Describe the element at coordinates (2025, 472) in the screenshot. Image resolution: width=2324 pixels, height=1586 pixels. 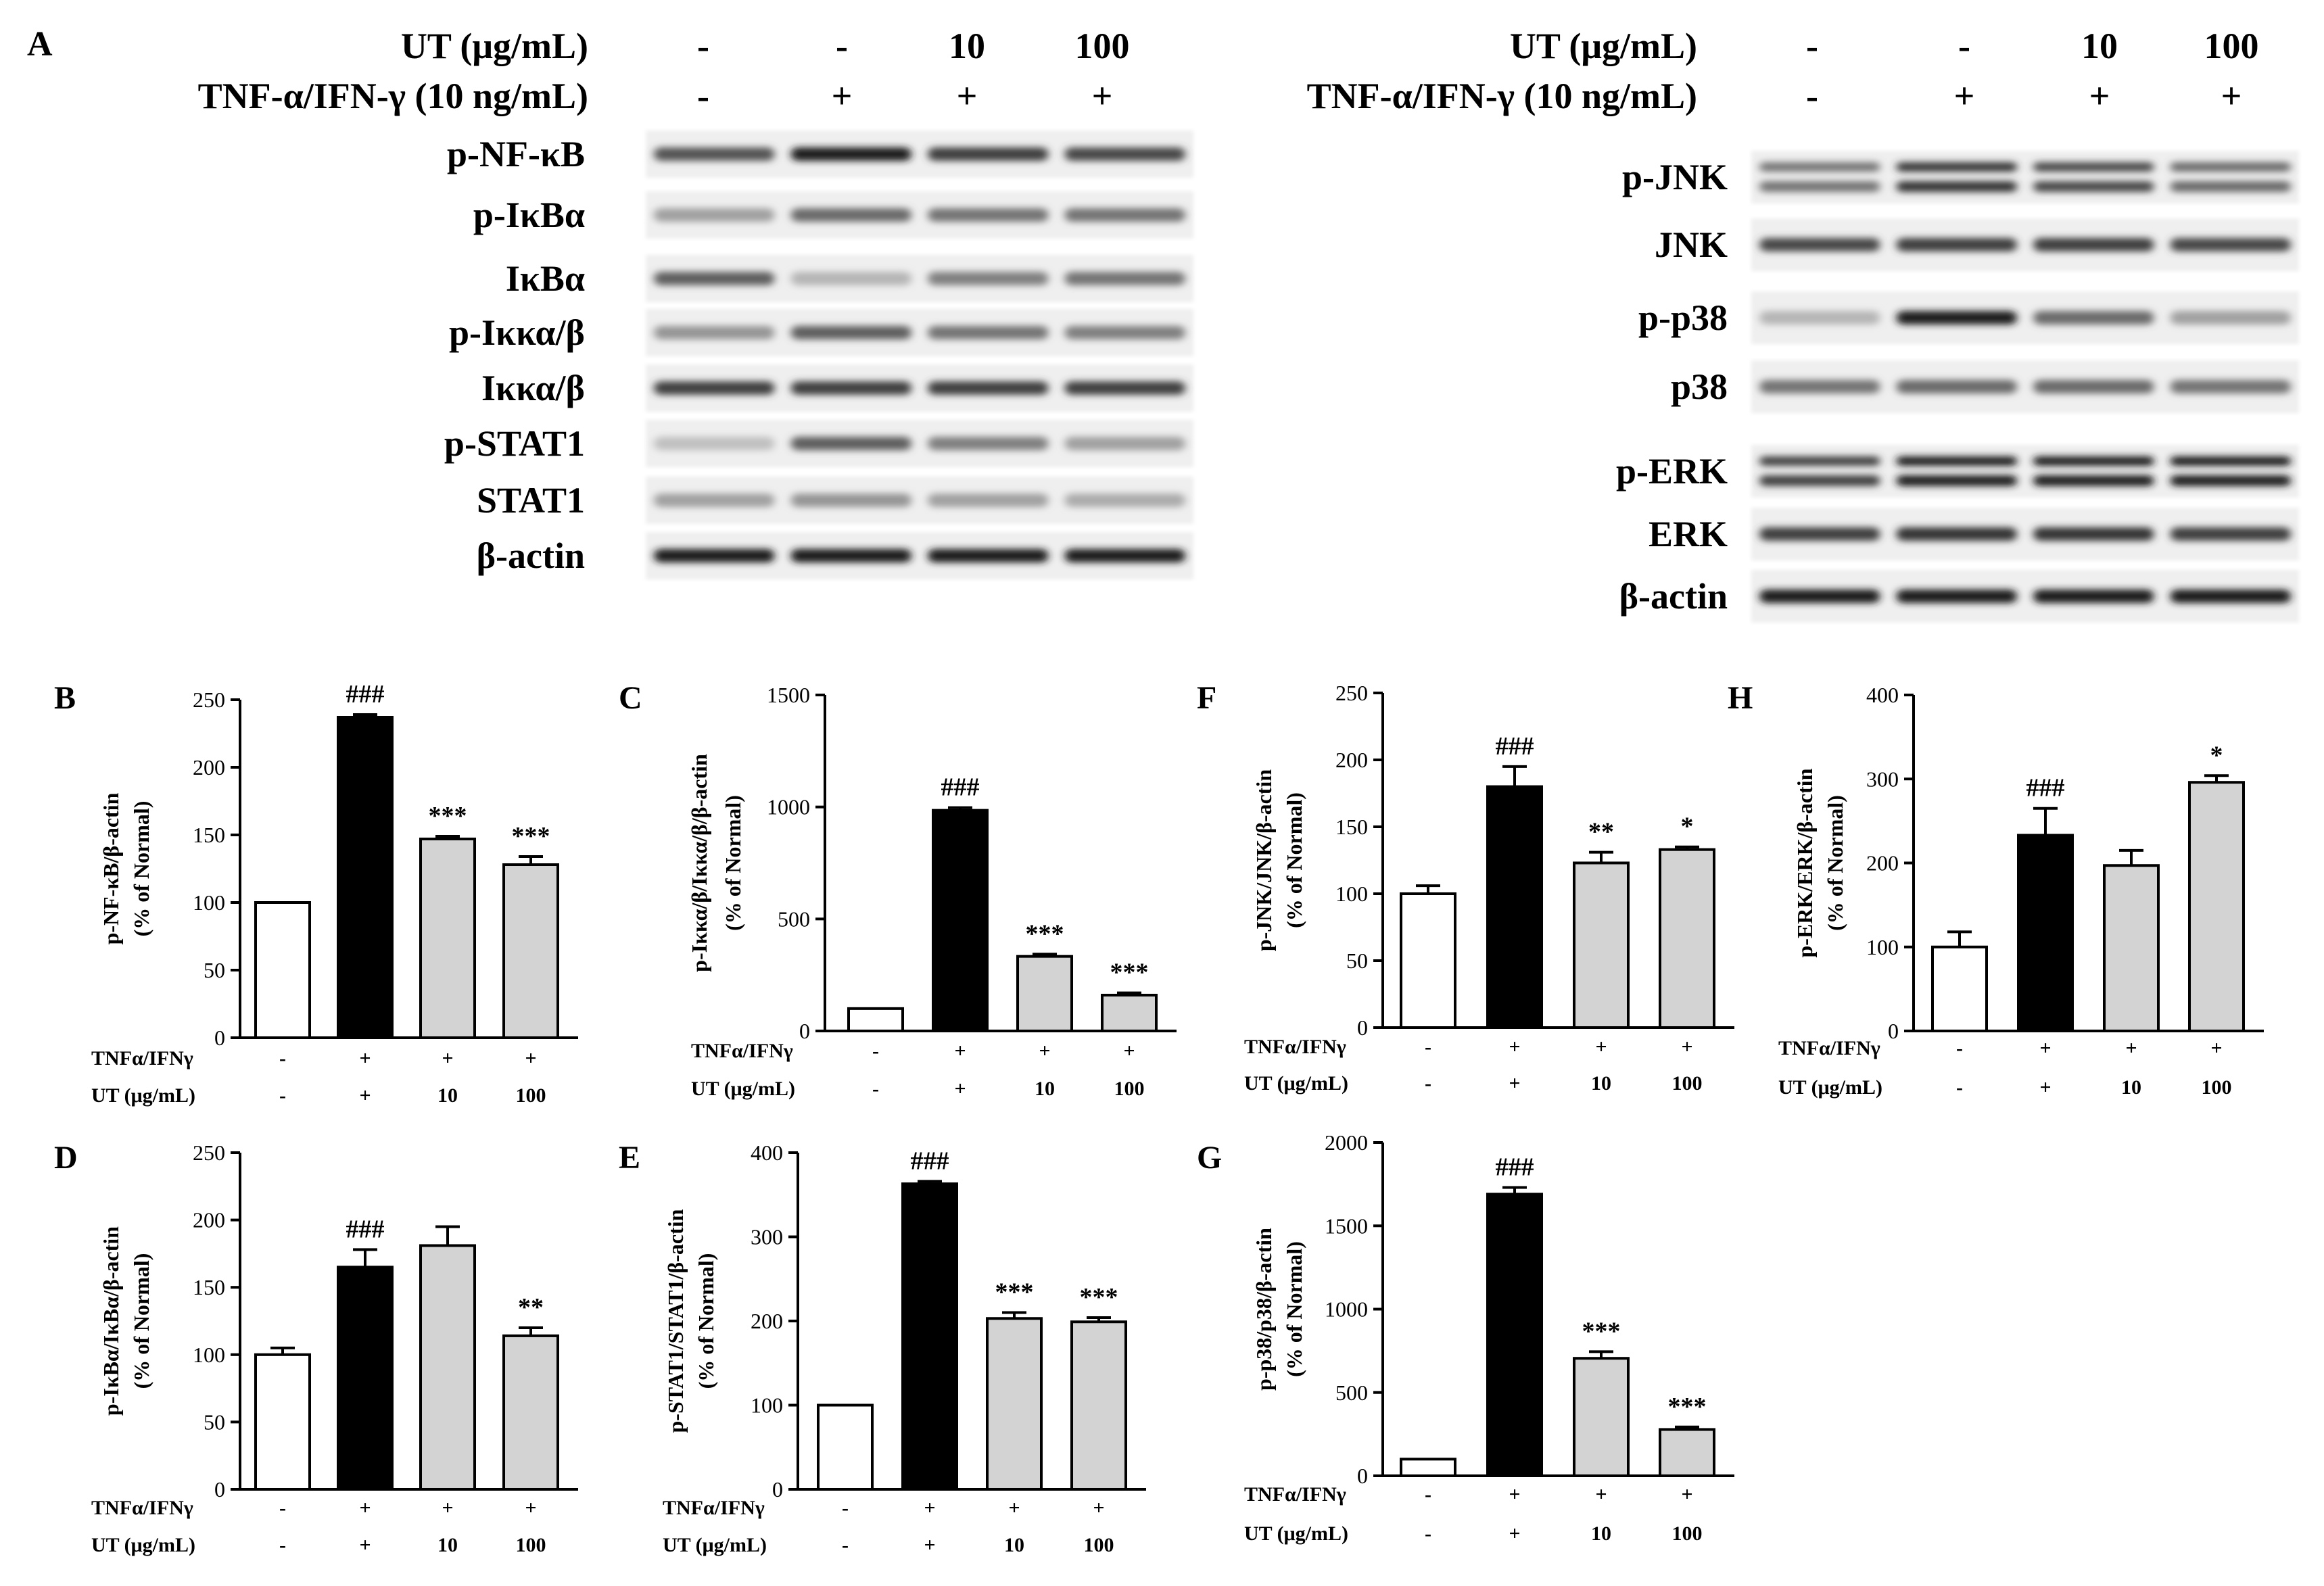
I see `blot-membrane` at that location.